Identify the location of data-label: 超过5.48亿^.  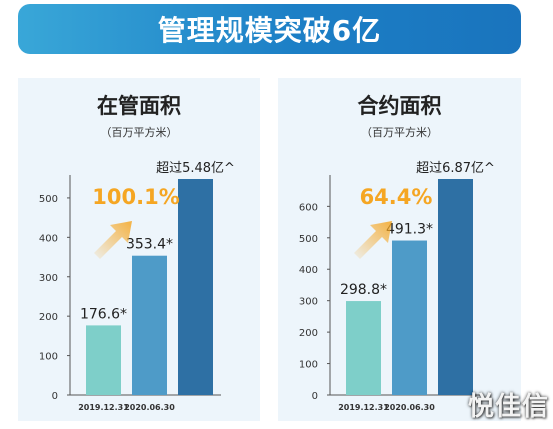
(195, 168).